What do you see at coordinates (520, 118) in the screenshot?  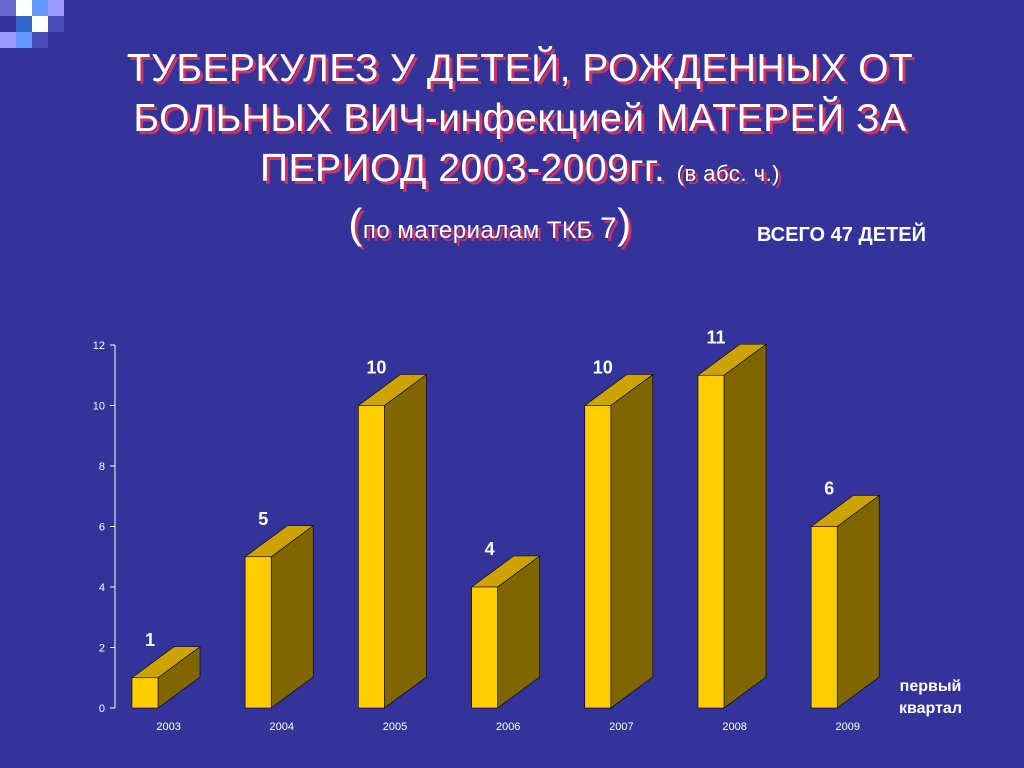 I see `title-line-2: БОЛЬНЫХ ВИЧ-инфекцией МАТЕРЕЙ ЗА` at bounding box center [520, 118].